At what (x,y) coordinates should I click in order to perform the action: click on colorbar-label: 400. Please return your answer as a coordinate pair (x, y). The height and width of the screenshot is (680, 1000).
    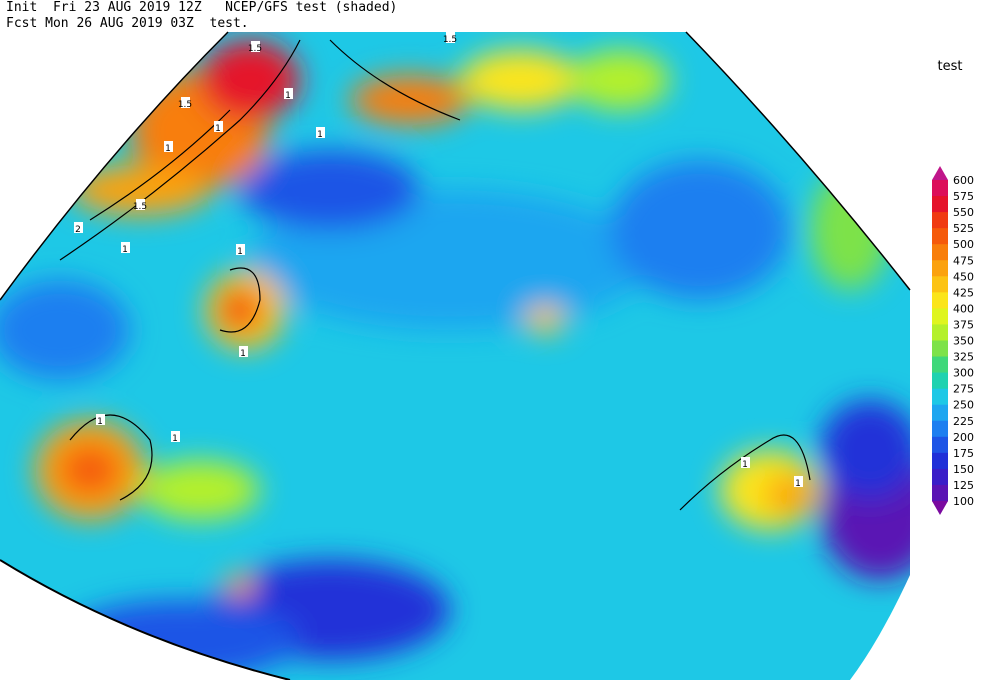
    Looking at the image, I should click on (963, 308).